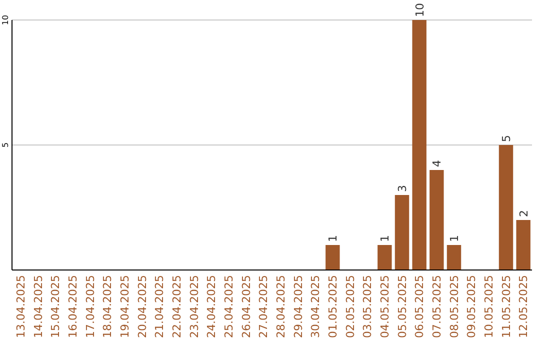 This screenshot has width=540, height=340. Describe the element at coordinates (73, 306) in the screenshot. I see `x-tick-label: 16.04.2025` at that location.